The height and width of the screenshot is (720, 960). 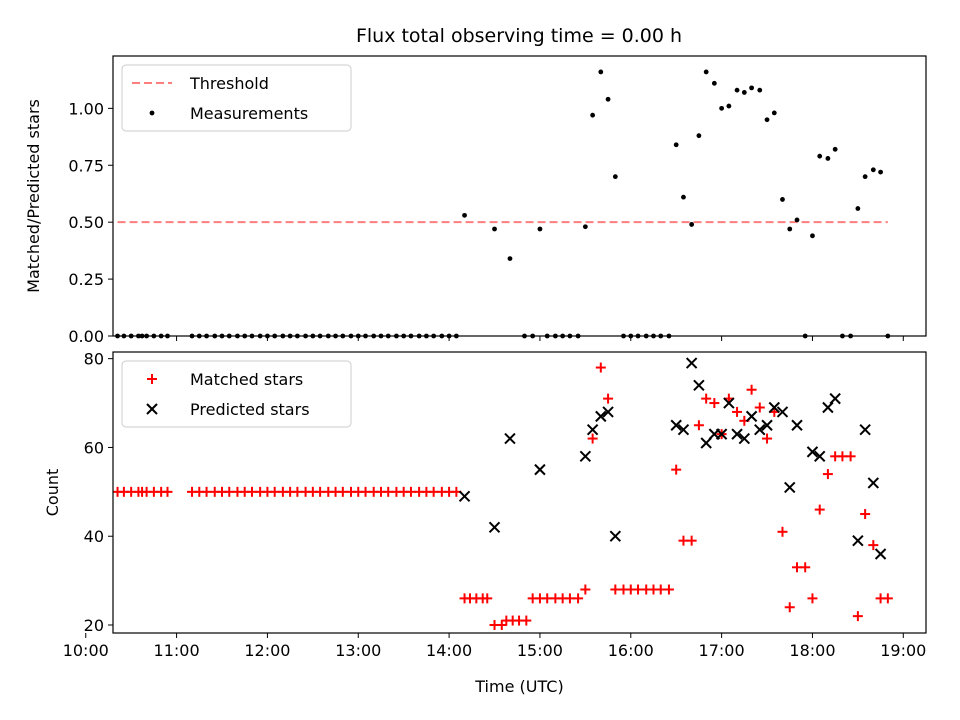 What do you see at coordinates (540, 650) in the screenshot?
I see `x-tick-label: 15:00` at bounding box center [540, 650].